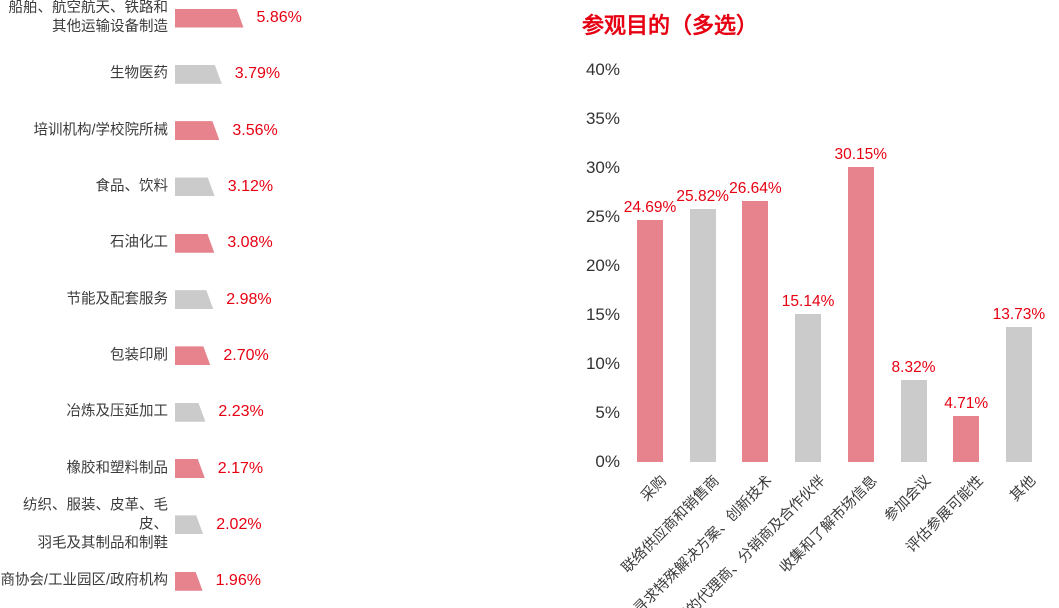 The width and height of the screenshot is (1059, 608). What do you see at coordinates (279, 17) in the screenshot?
I see `value-label: 5.86%` at bounding box center [279, 17].